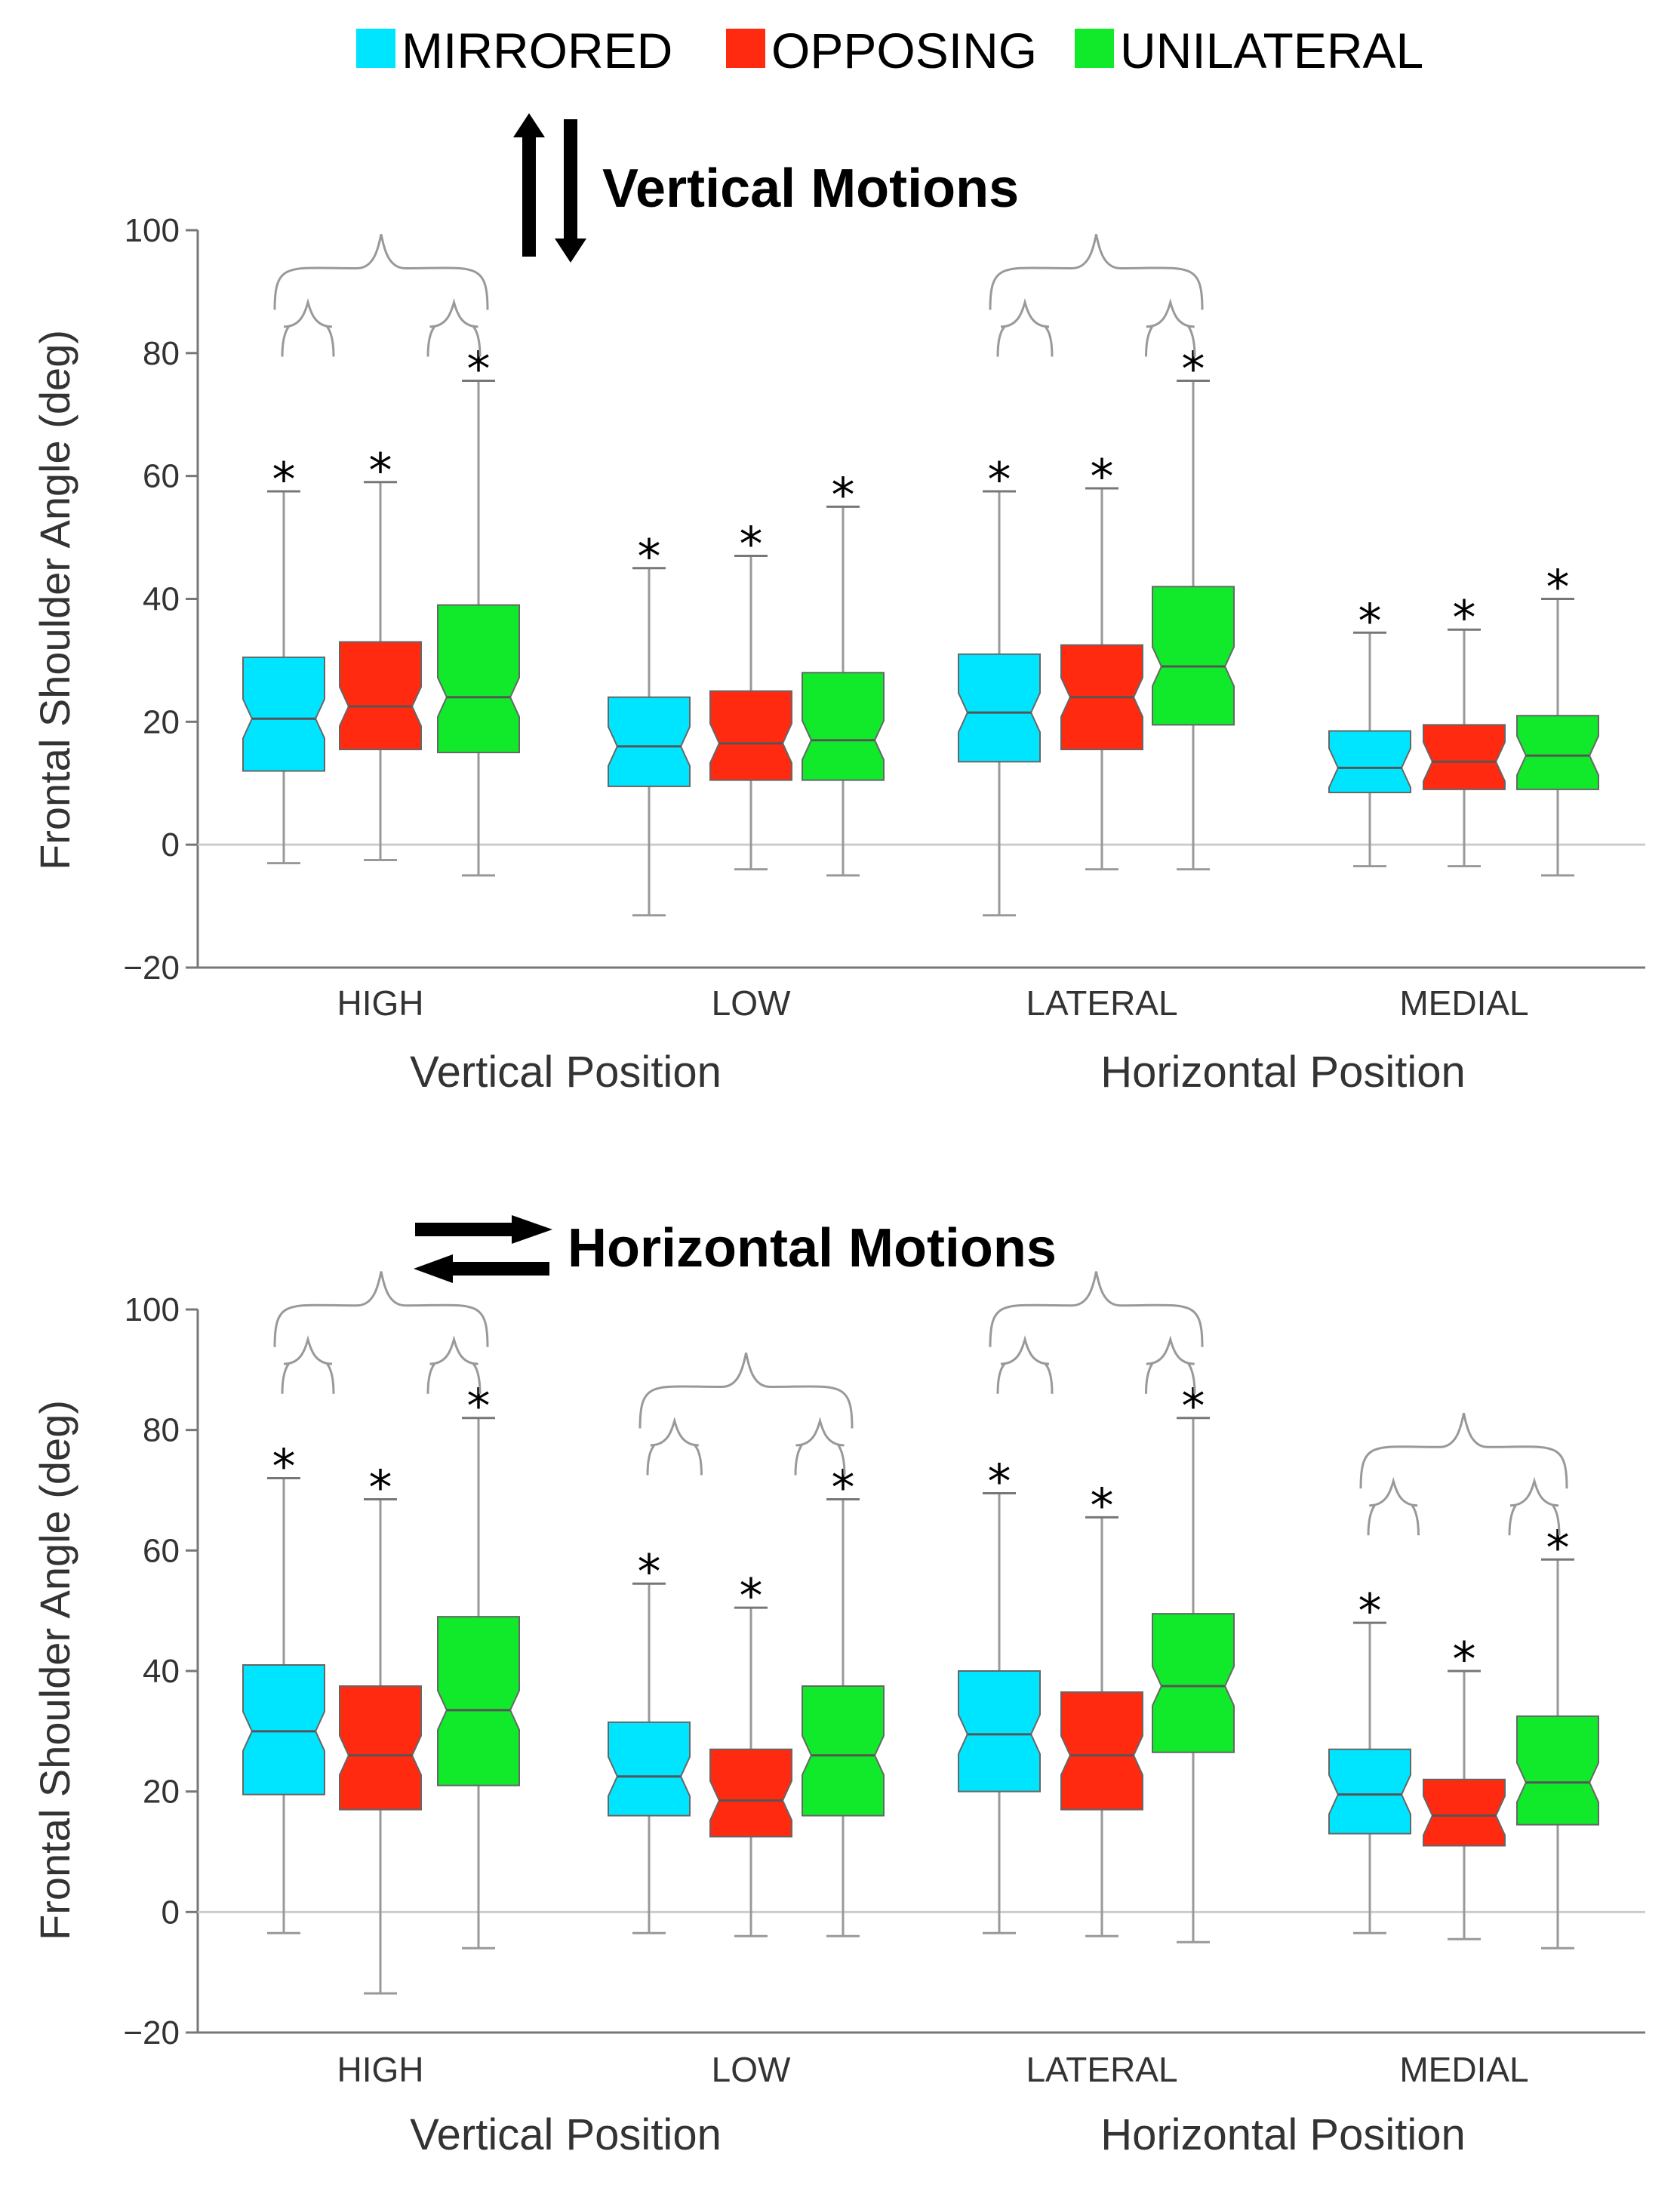 The width and height of the screenshot is (1680, 2188). Describe the element at coordinates (483, 1249) in the screenshot. I see `horizontal-arrows-icon` at that location.